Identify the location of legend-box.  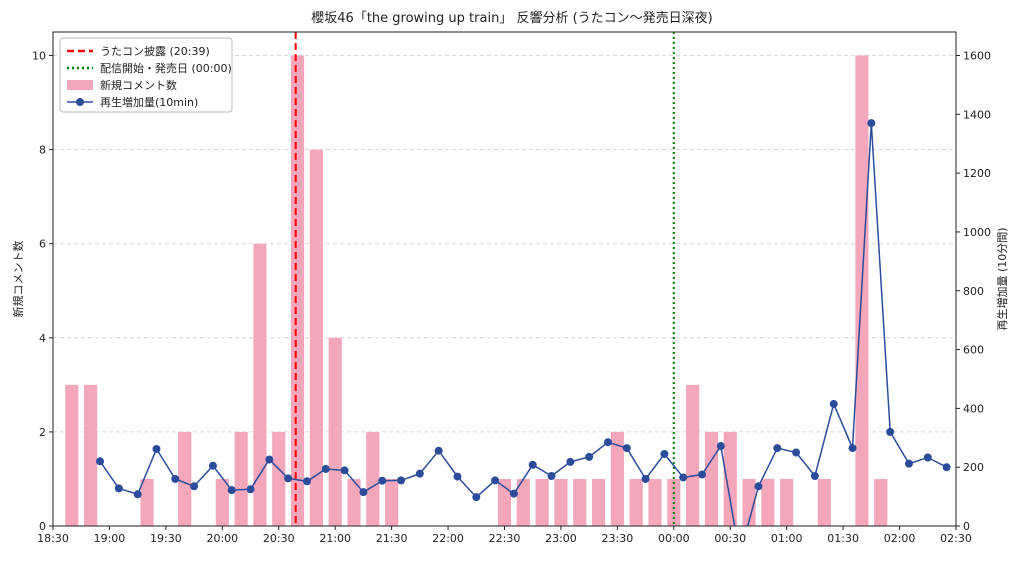
(146, 75).